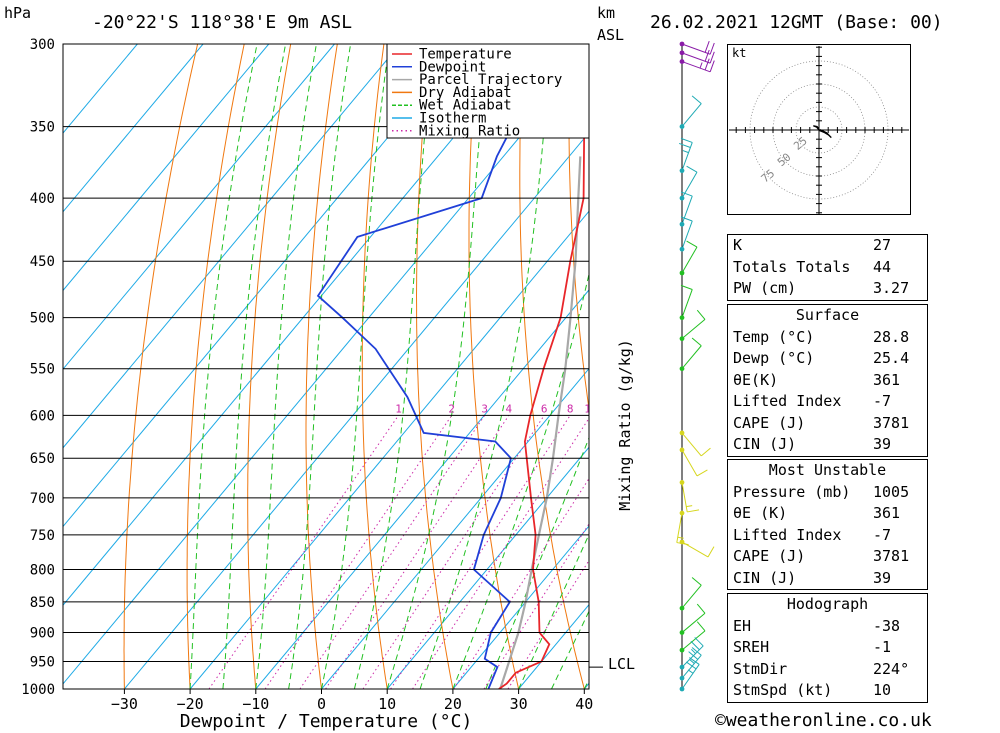  Describe the element at coordinates (326, 721) in the screenshot. I see `x-axis-title: Dewpoint / Temperature (°C)` at that location.